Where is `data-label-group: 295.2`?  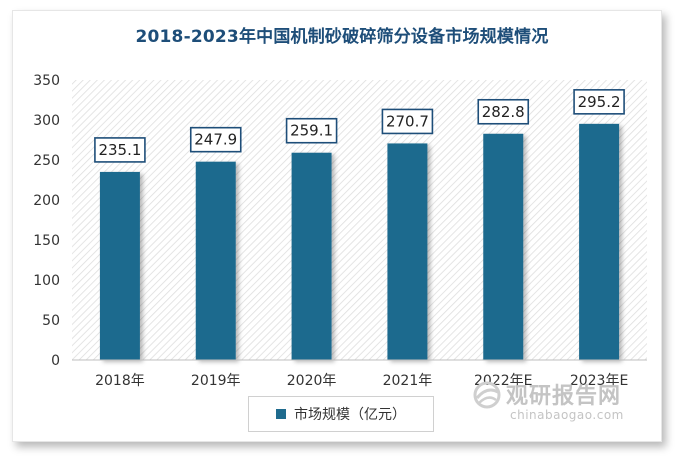 data-label-group: 295.2 is located at coordinates (599, 102).